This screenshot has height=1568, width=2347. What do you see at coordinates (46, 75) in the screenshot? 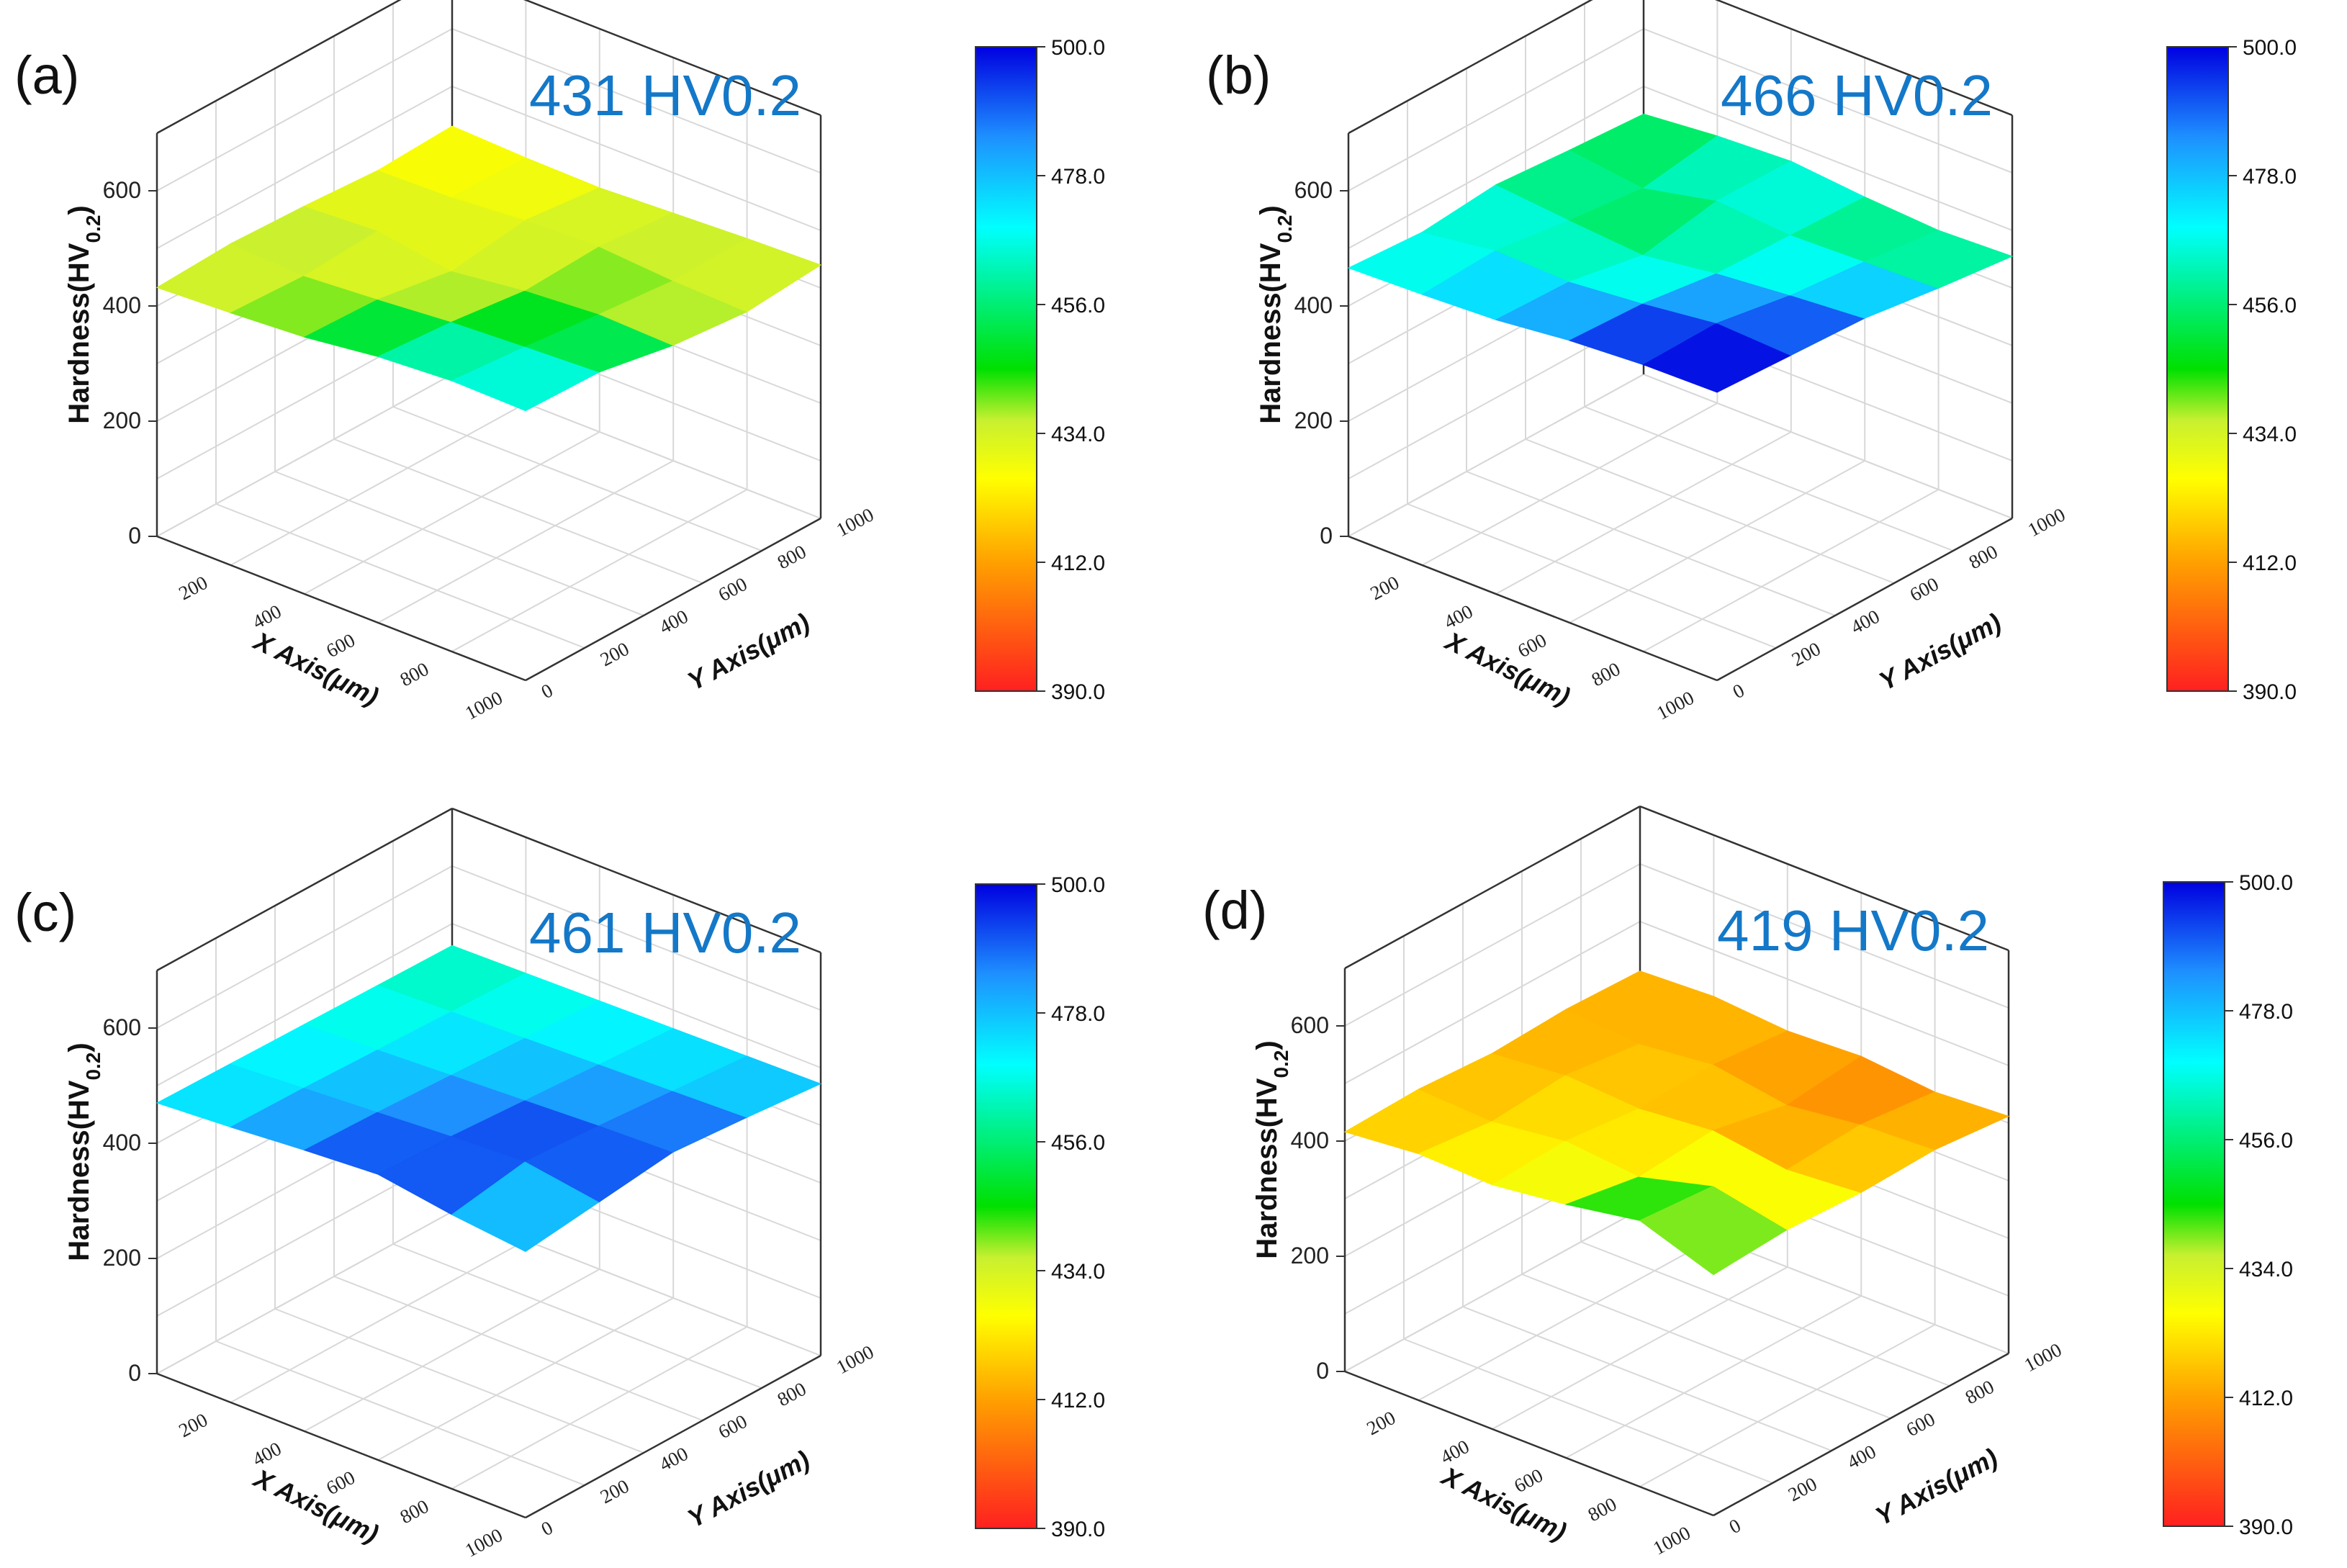
I see `panel-label: (a)` at bounding box center [46, 75].